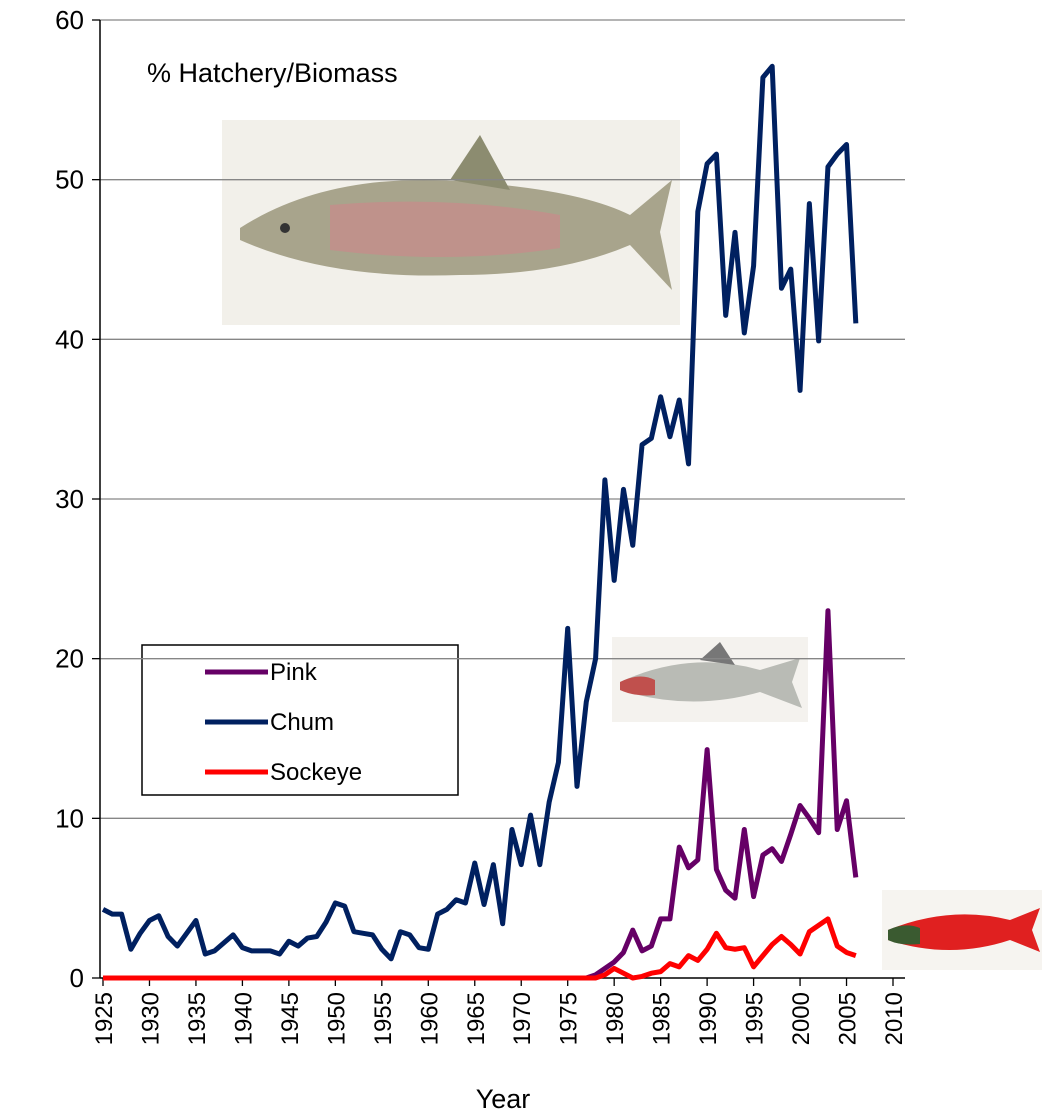 The width and height of the screenshot is (1042, 1117). I want to click on y-tick-label: 0, so click(77, 978).